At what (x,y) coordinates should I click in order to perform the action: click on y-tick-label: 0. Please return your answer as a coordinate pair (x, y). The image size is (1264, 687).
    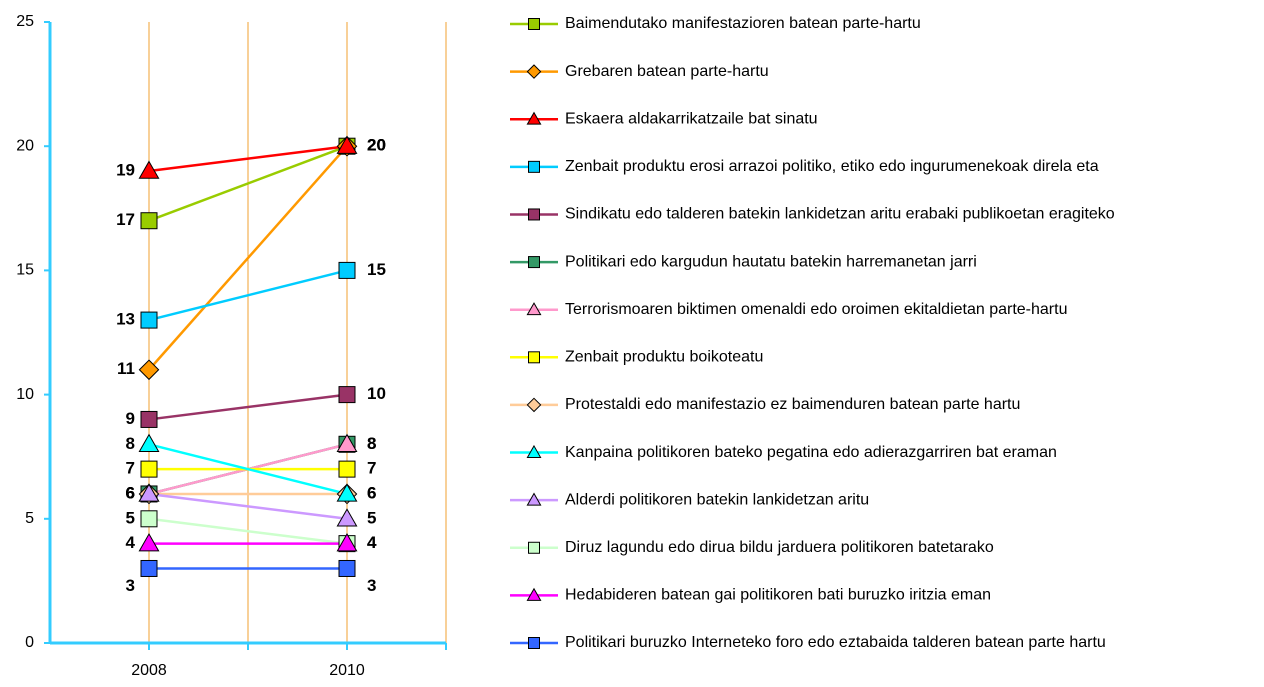
    Looking at the image, I should click on (29, 642).